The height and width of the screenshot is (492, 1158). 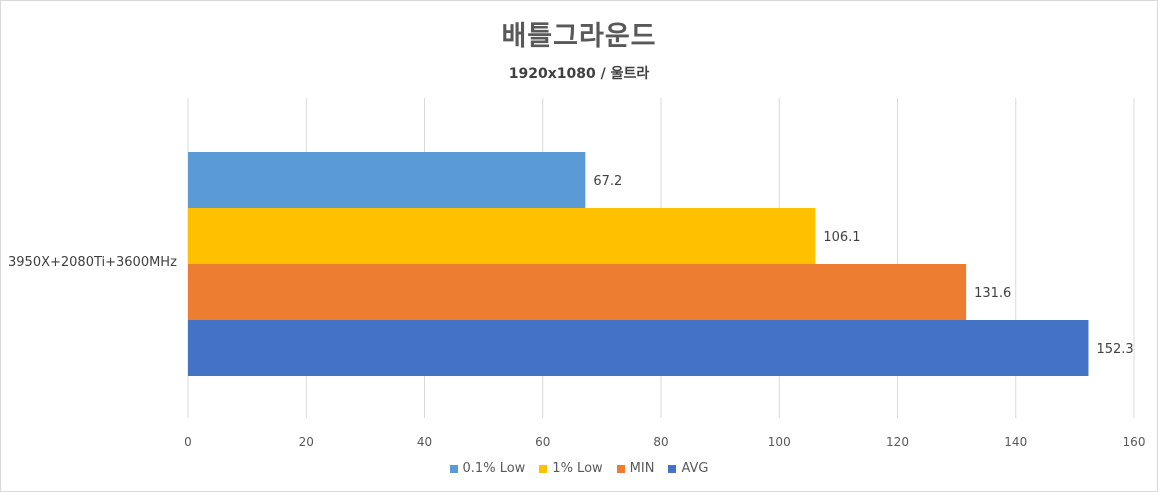 I want to click on data-label: 131.6, so click(x=992, y=293).